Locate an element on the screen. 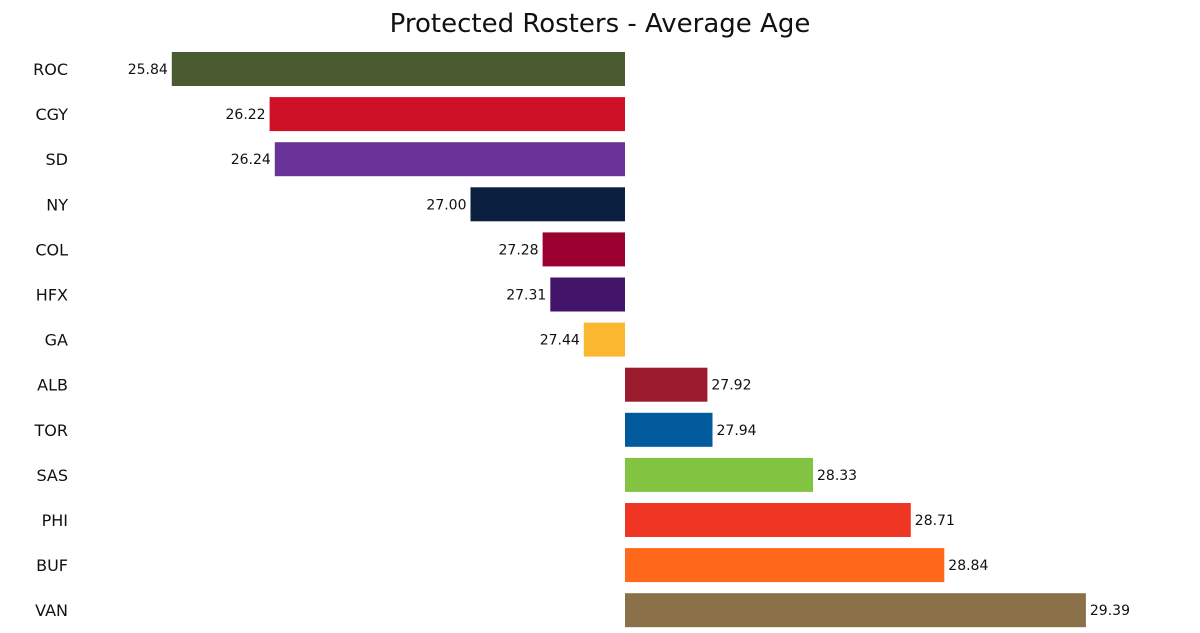 The width and height of the screenshot is (1200, 633). bar-hfx is located at coordinates (587, 294).